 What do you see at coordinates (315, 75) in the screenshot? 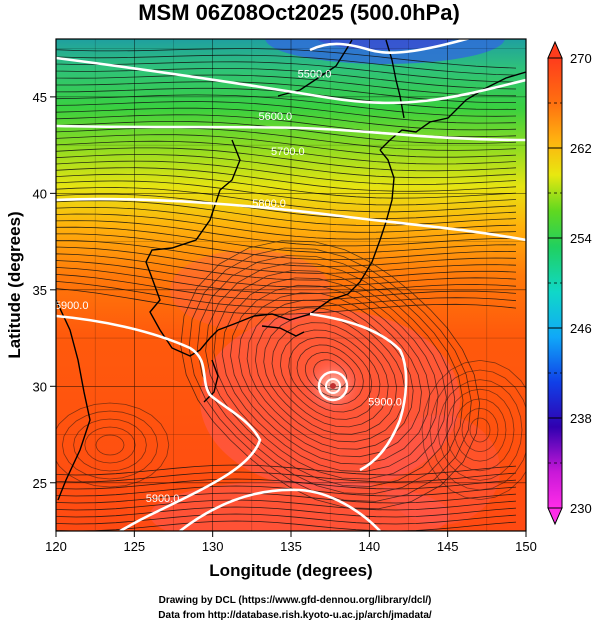
I see `contour-label: 5500.0` at bounding box center [315, 75].